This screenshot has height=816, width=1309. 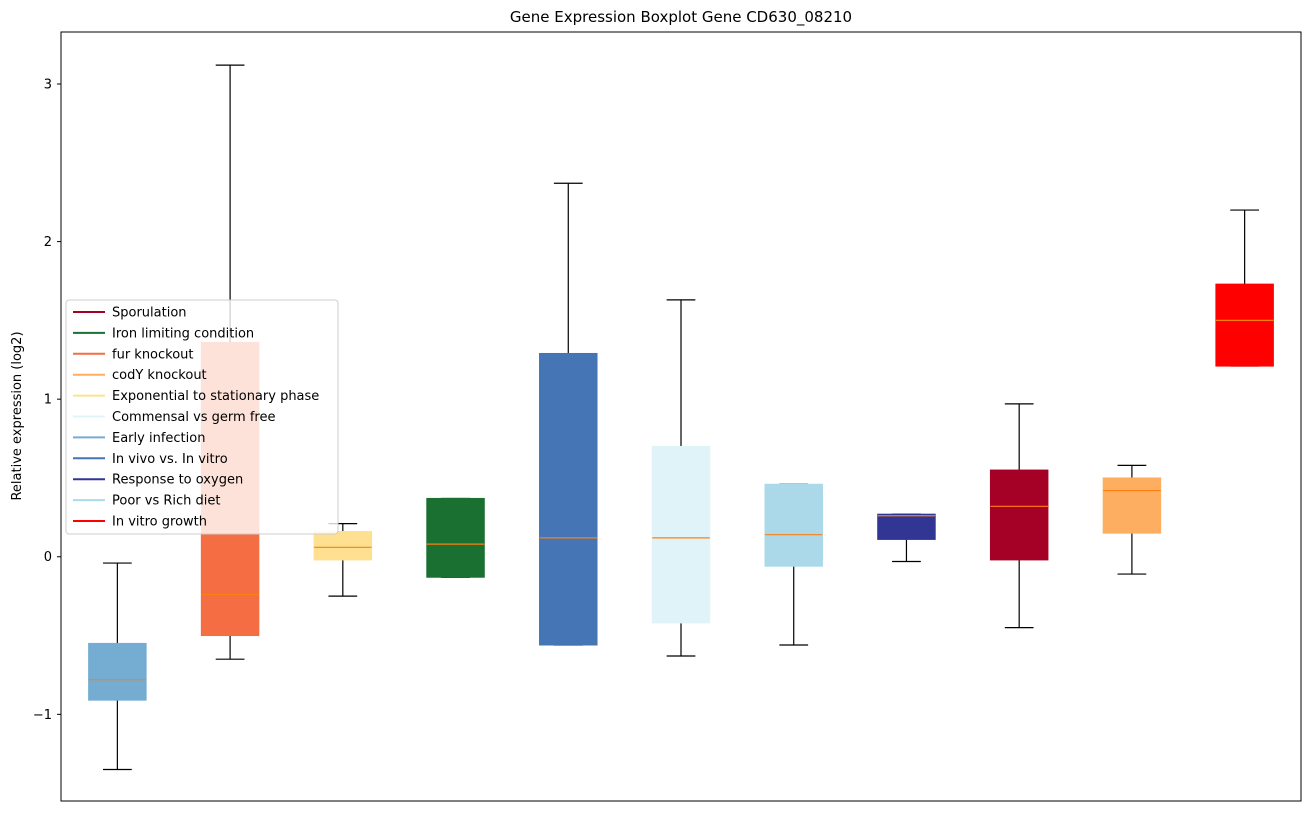 I want to click on legend-label: In vivo vs. In vitro, so click(x=170, y=459).